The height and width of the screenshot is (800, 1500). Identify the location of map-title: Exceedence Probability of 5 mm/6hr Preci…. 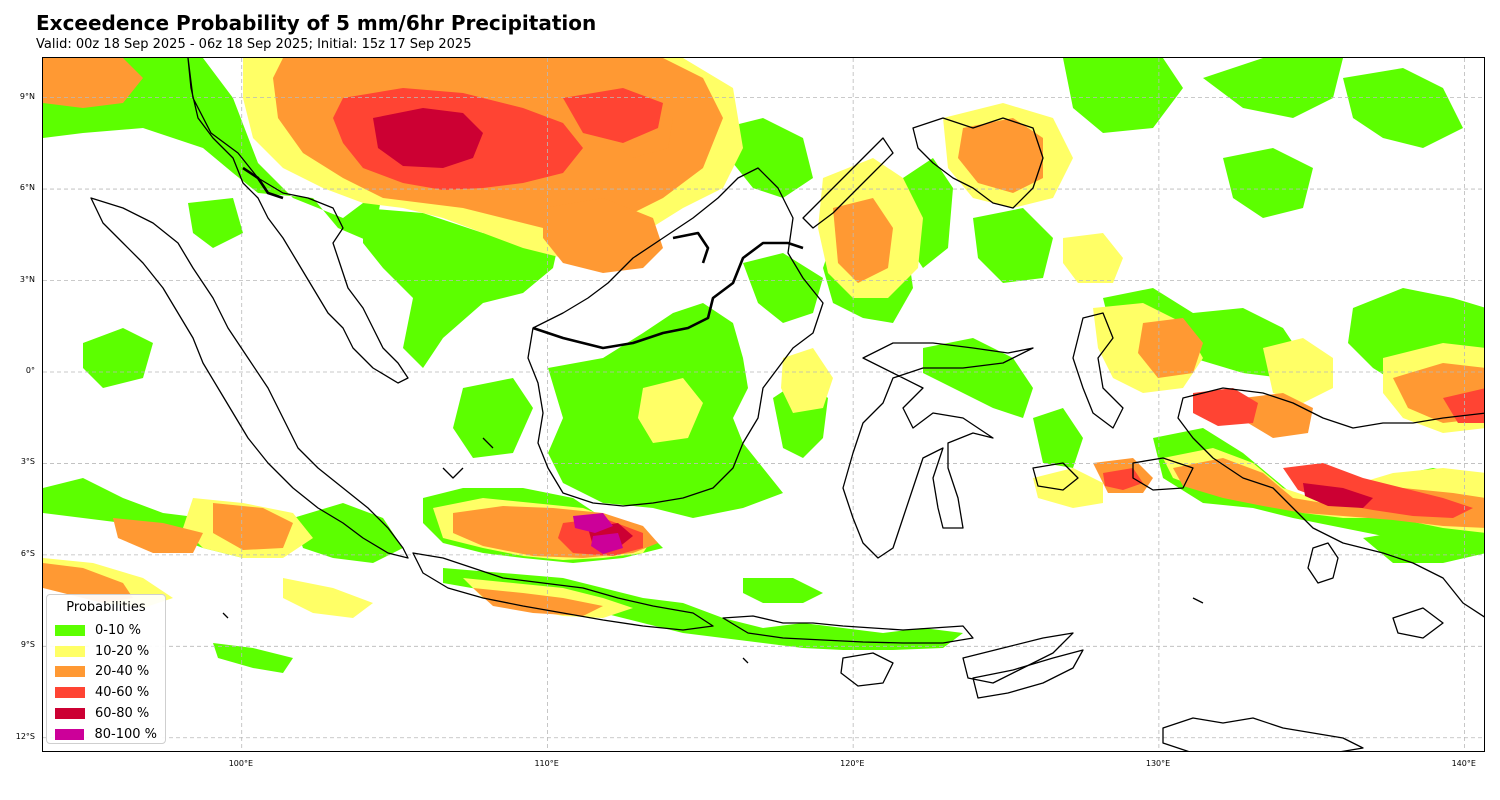
(316, 23).